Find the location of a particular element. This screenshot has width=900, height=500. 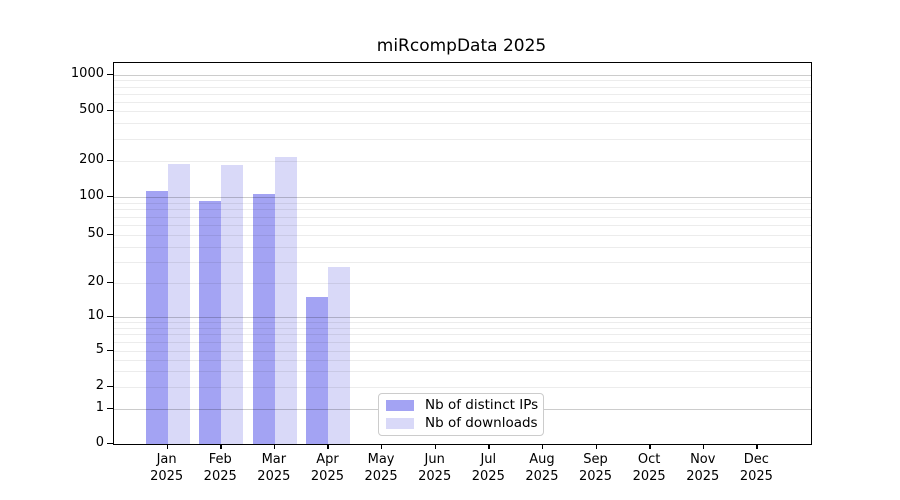

legend-row-distinct-ips: Nb of distinct IPs is located at coordinates (462, 405).